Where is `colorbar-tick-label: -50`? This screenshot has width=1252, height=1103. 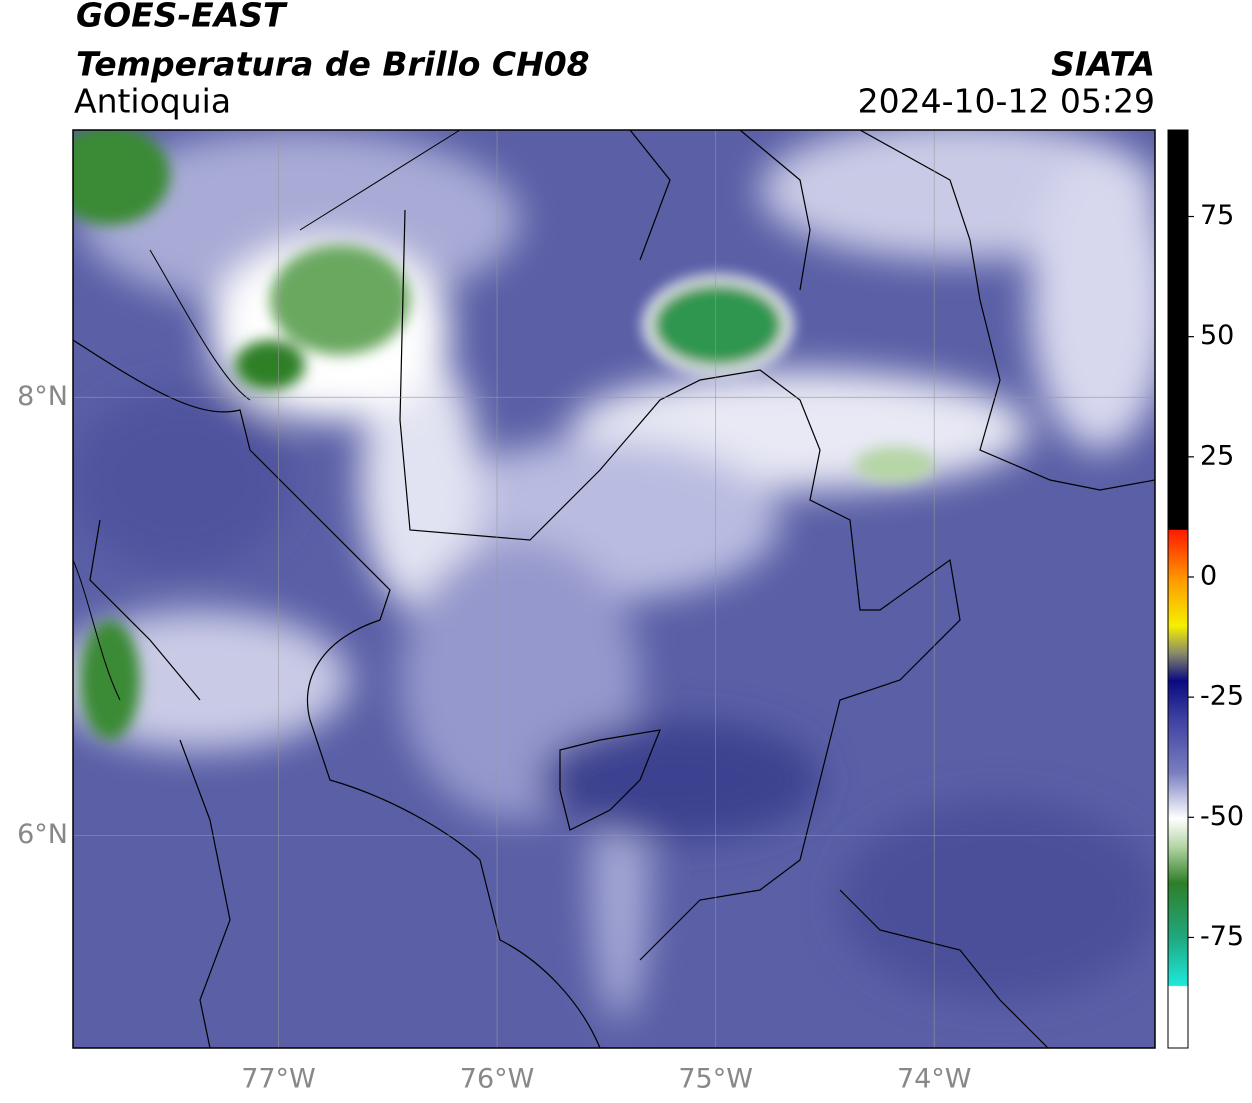 colorbar-tick-label: -50 is located at coordinates (1222, 816).